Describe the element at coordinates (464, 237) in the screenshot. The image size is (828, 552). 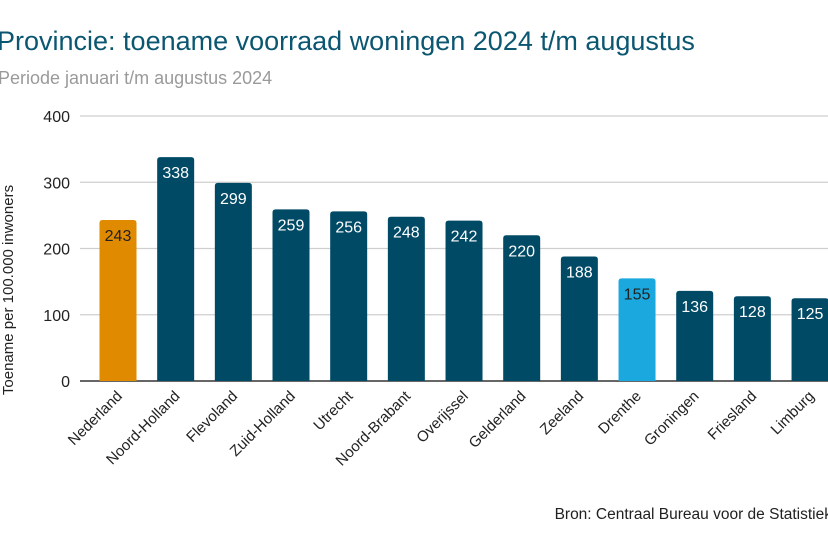
I see `data-label: 242` at that location.